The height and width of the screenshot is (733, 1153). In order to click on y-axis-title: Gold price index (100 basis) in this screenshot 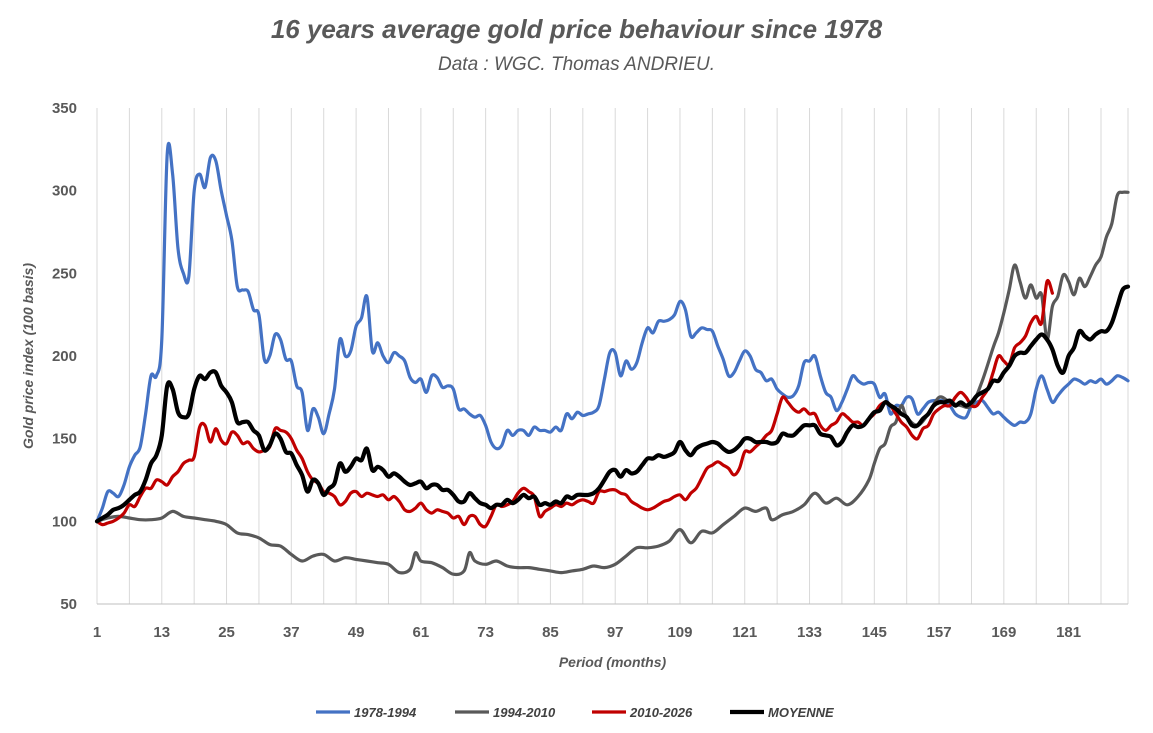, I will do `click(28, 356)`.